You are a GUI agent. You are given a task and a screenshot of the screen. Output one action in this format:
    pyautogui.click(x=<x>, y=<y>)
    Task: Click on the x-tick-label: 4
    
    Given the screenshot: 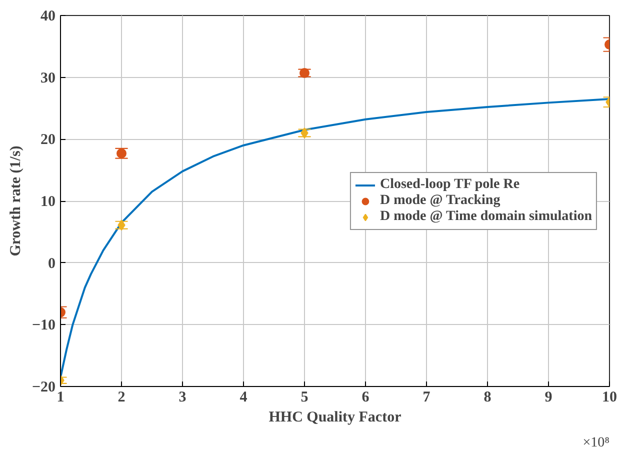 What is the action you would take?
    pyautogui.click(x=244, y=398)
    